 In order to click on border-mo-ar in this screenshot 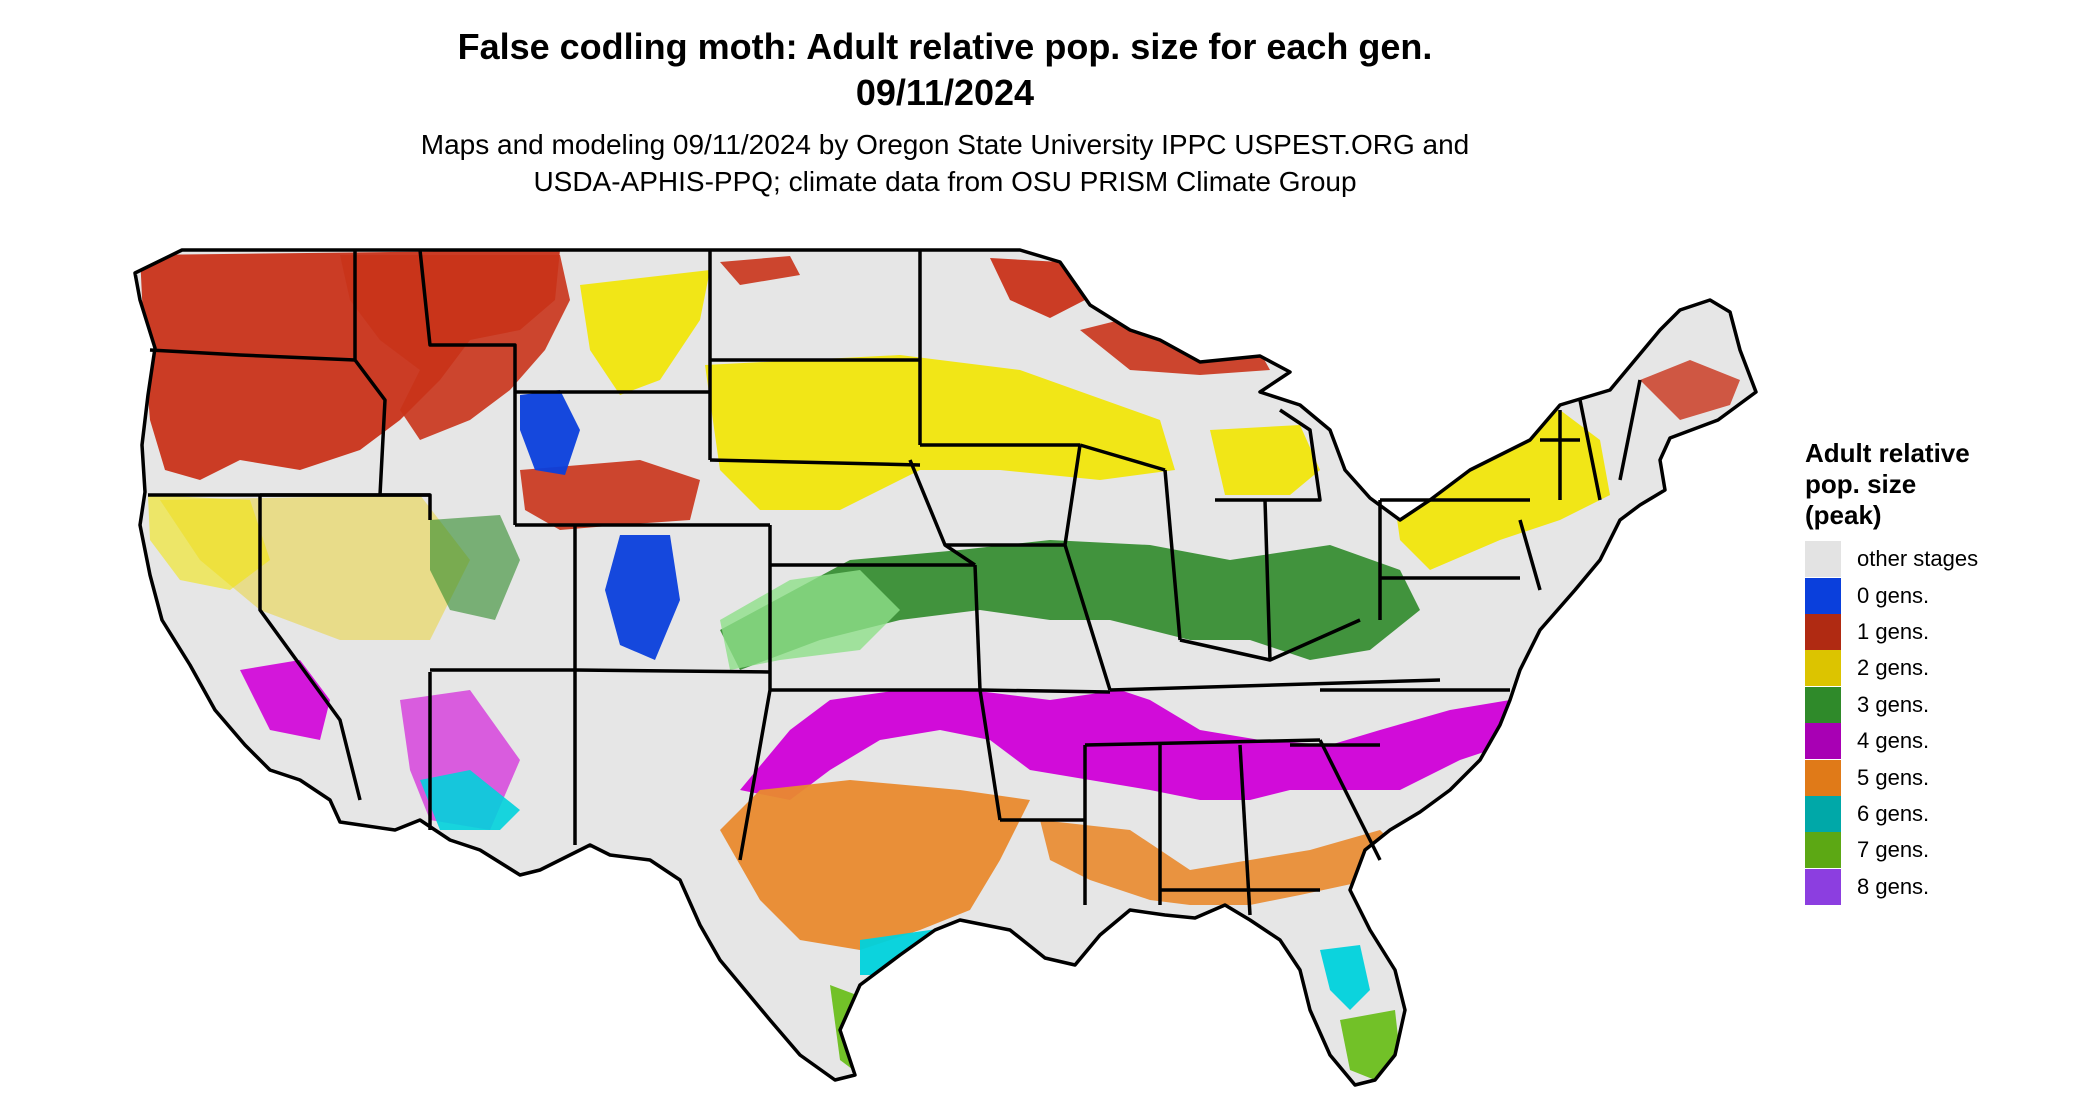, I will do `click(1045, 691)`.